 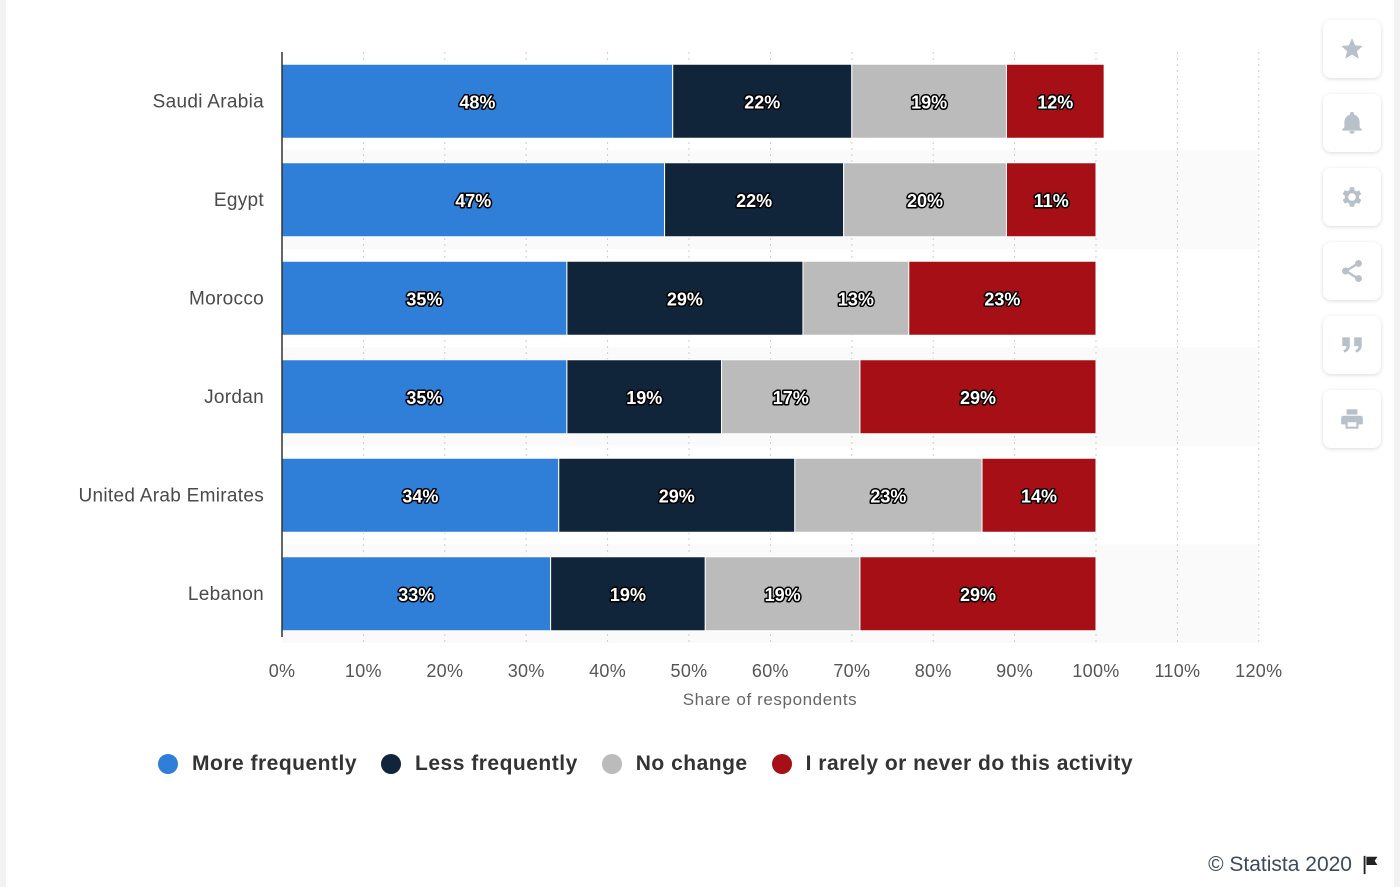 I want to click on share-icon, so click(x=1352, y=271).